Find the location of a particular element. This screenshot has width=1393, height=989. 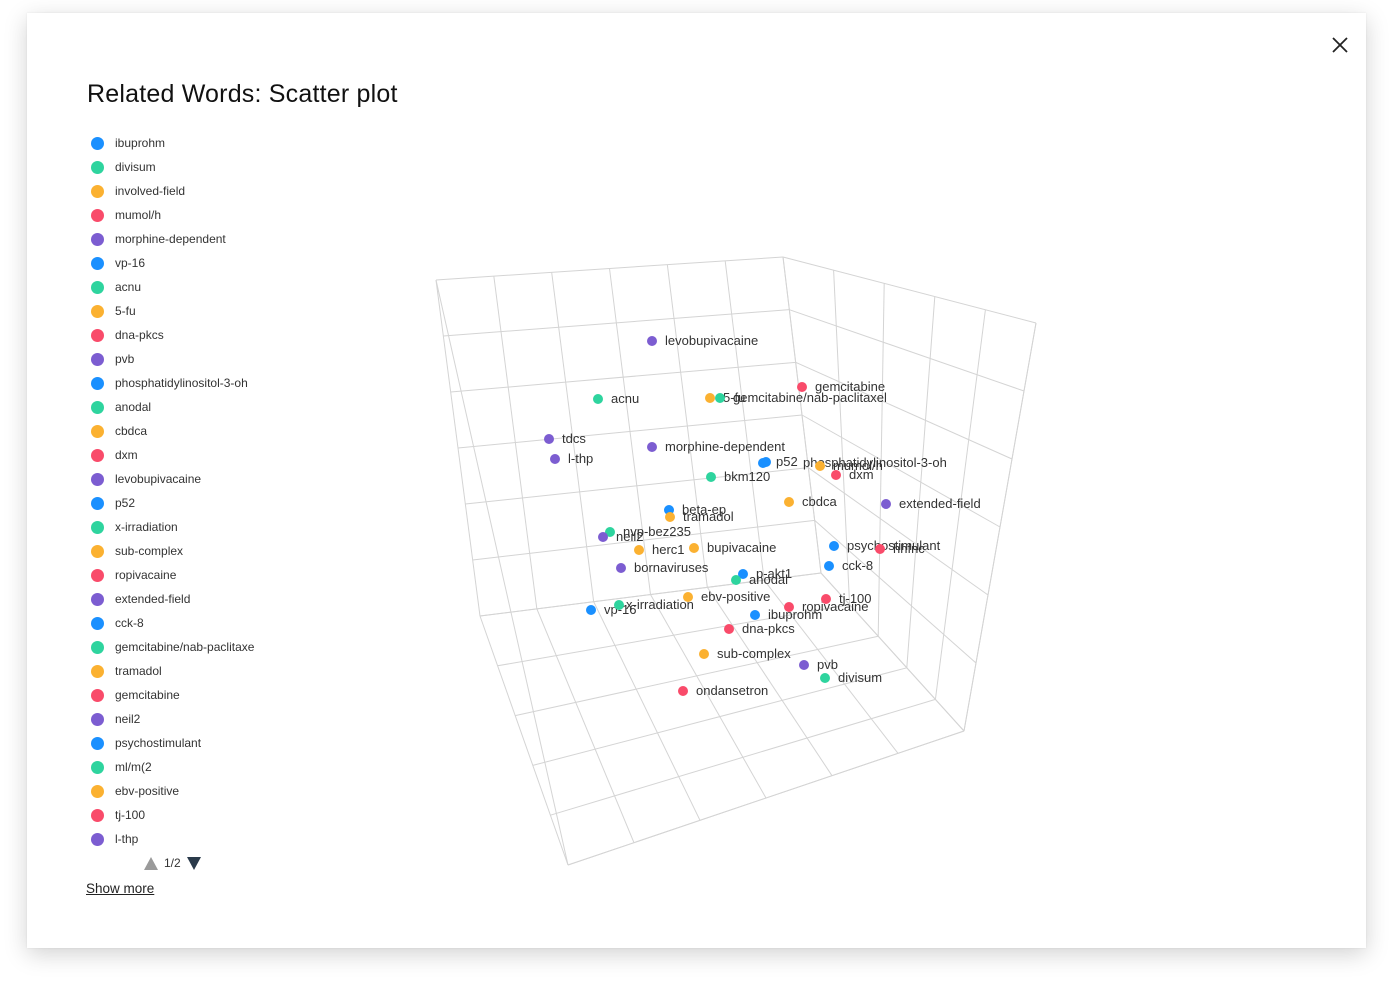

legend-pager: 1/2 is located at coordinates (172, 863).